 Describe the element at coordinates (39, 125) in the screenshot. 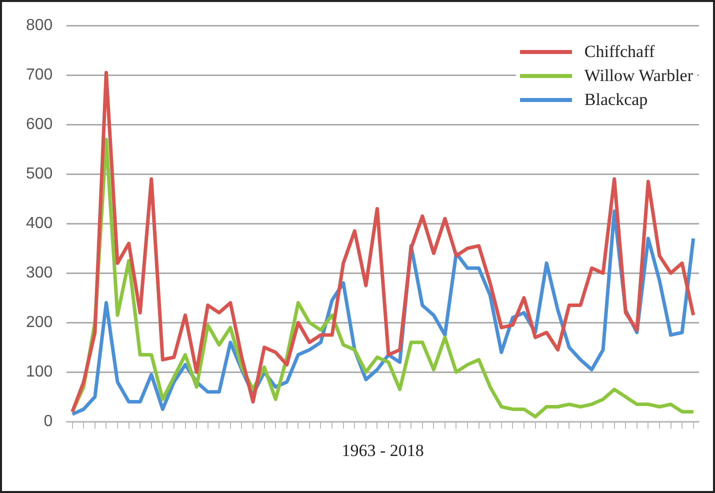

I see `y-tick-label: 600` at that location.